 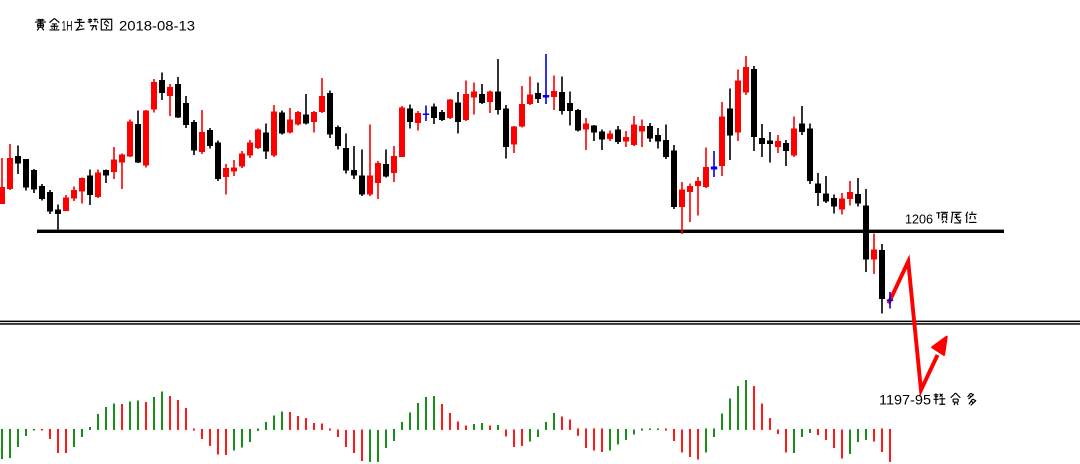 What do you see at coordinates (905, 400) in the screenshot?
I see `svg-text: 1197-95` at bounding box center [905, 400].